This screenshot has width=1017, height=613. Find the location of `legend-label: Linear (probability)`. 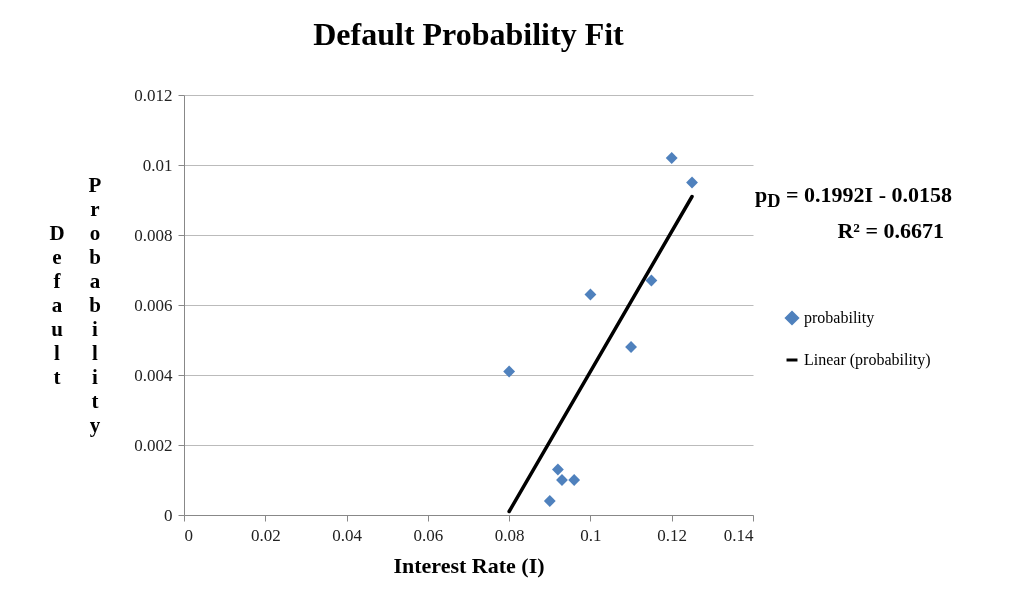

legend-label: Linear (probability) is located at coordinates (867, 360).